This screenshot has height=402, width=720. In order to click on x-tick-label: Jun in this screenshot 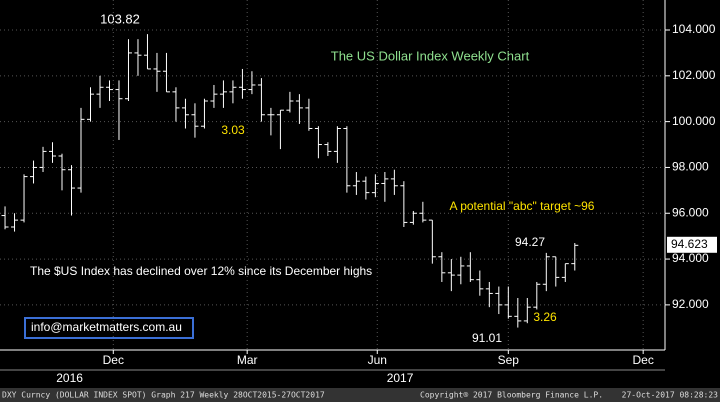, I will do `click(377, 360)`.